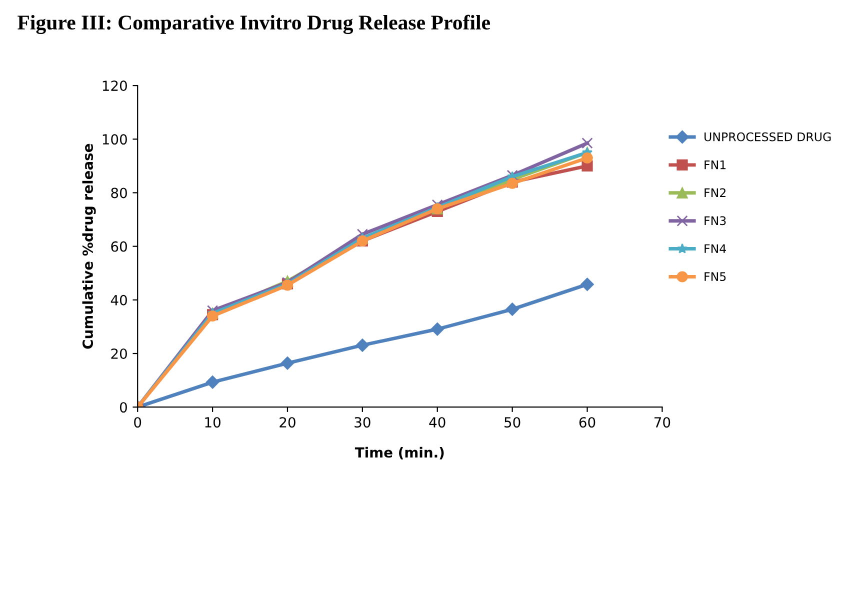  I want to click on y-axis-title: Cumulative %drug release, so click(89, 246).